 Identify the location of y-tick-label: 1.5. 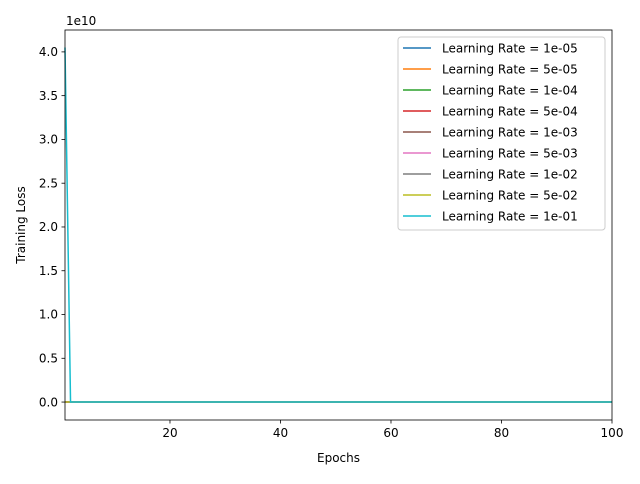
(48, 271).